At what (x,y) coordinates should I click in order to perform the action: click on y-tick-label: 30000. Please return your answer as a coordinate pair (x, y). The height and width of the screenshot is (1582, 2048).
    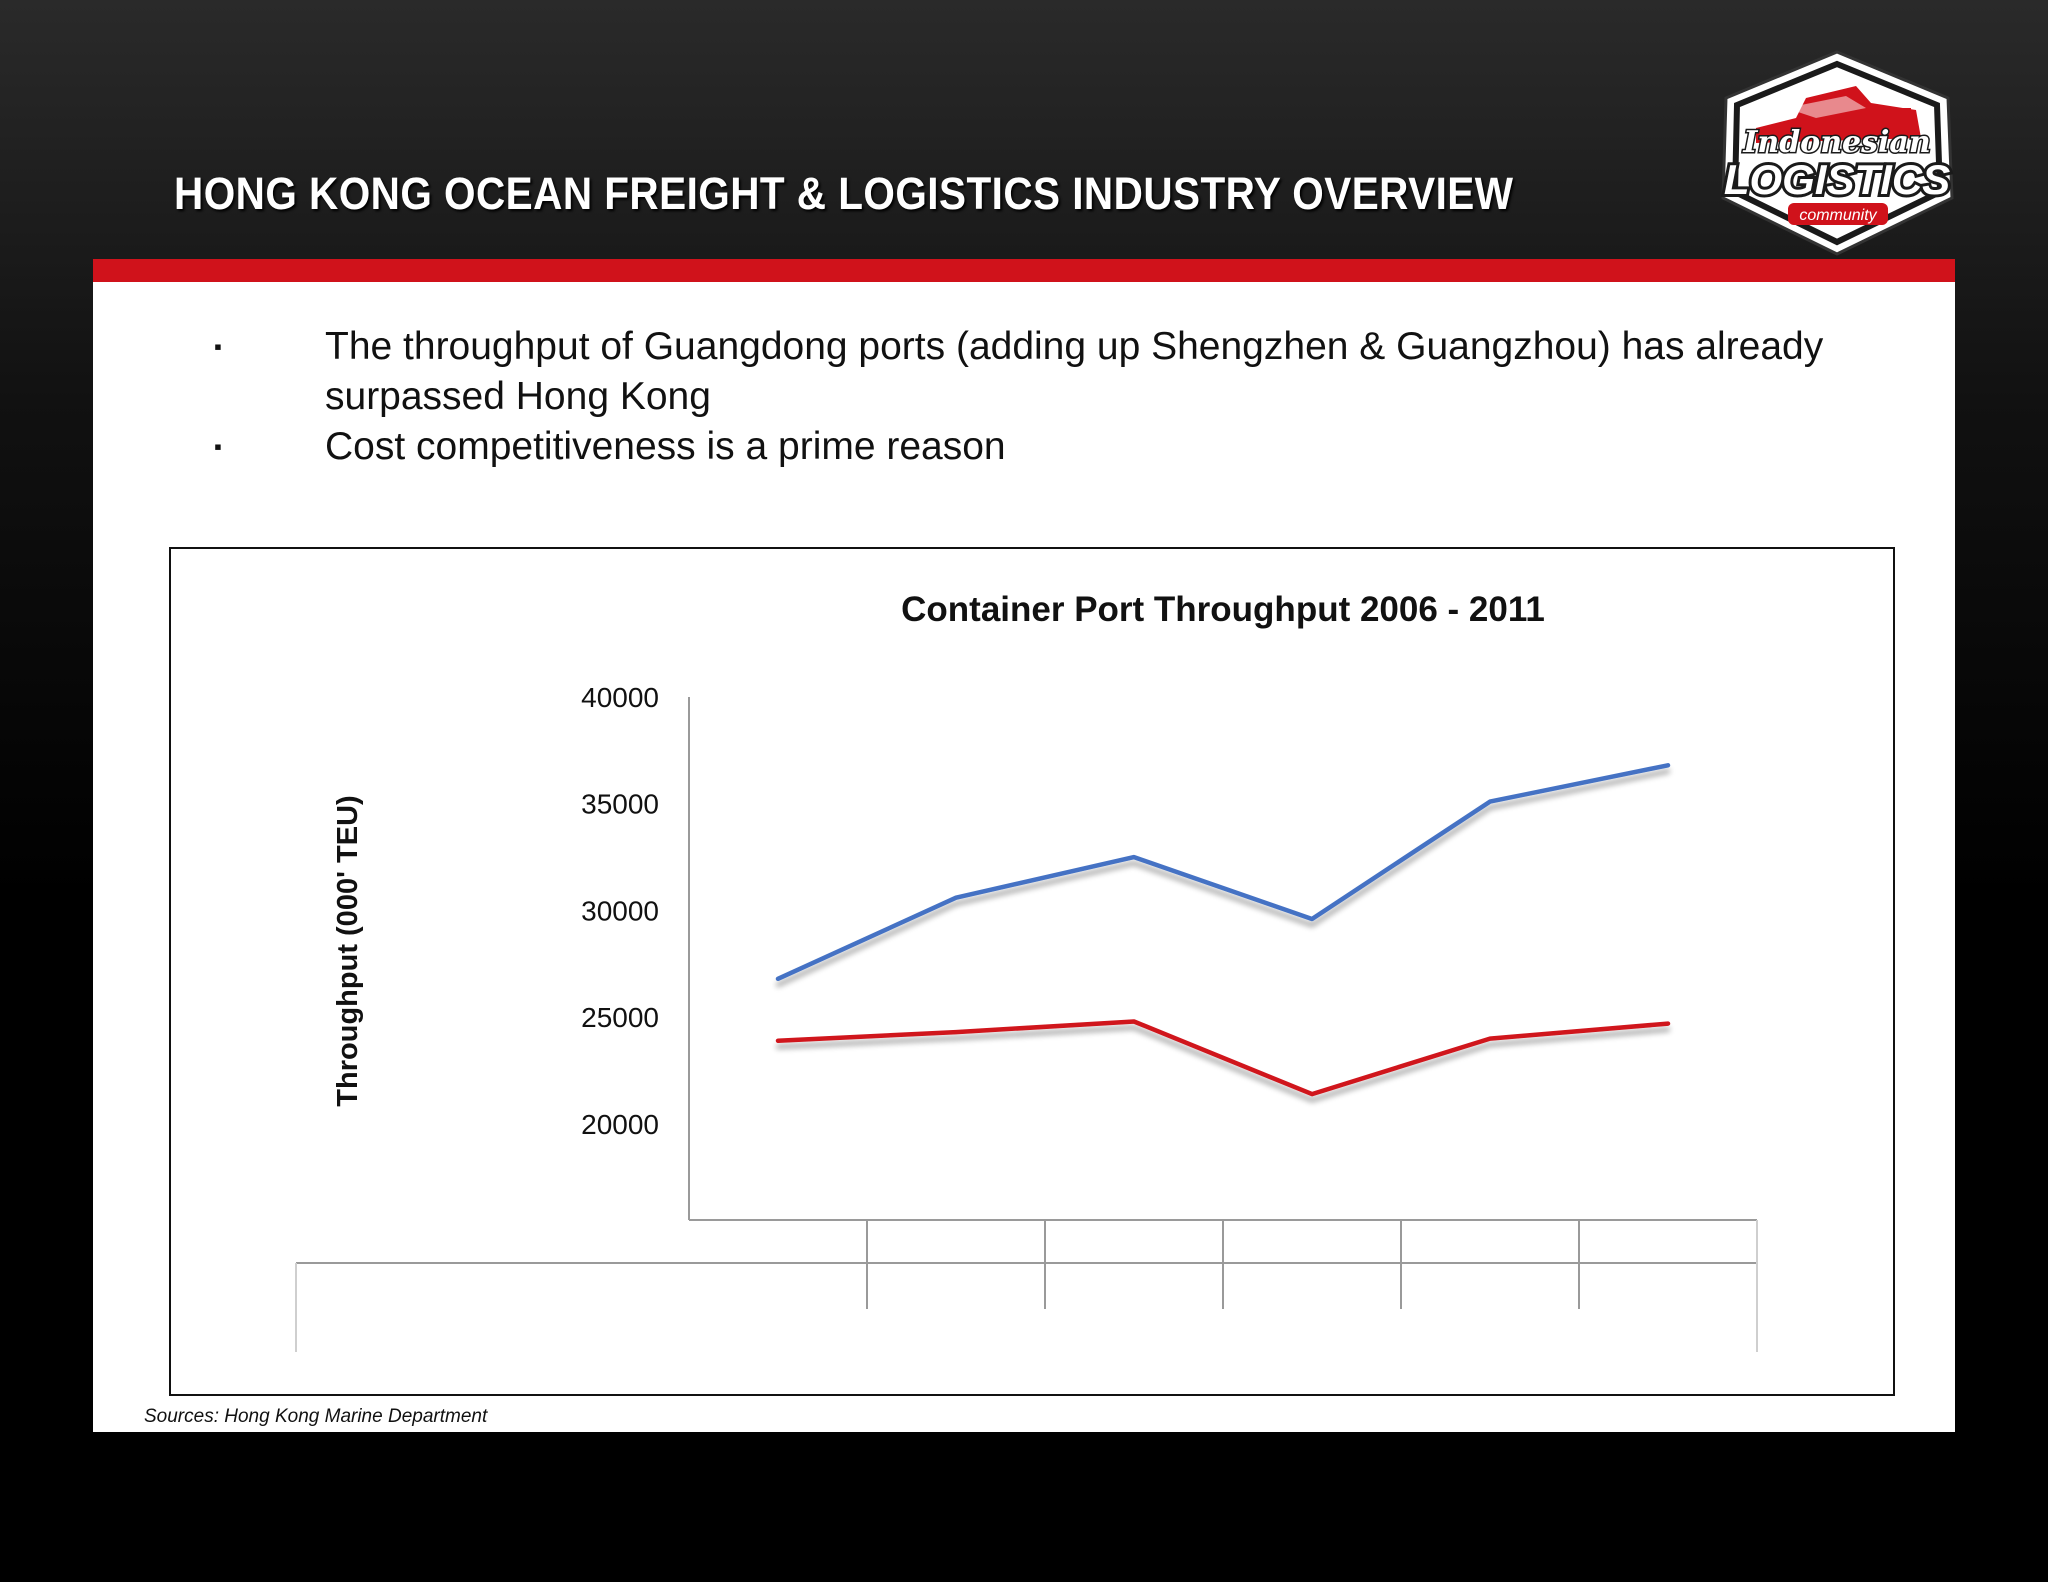
    Looking at the image, I should click on (620, 910).